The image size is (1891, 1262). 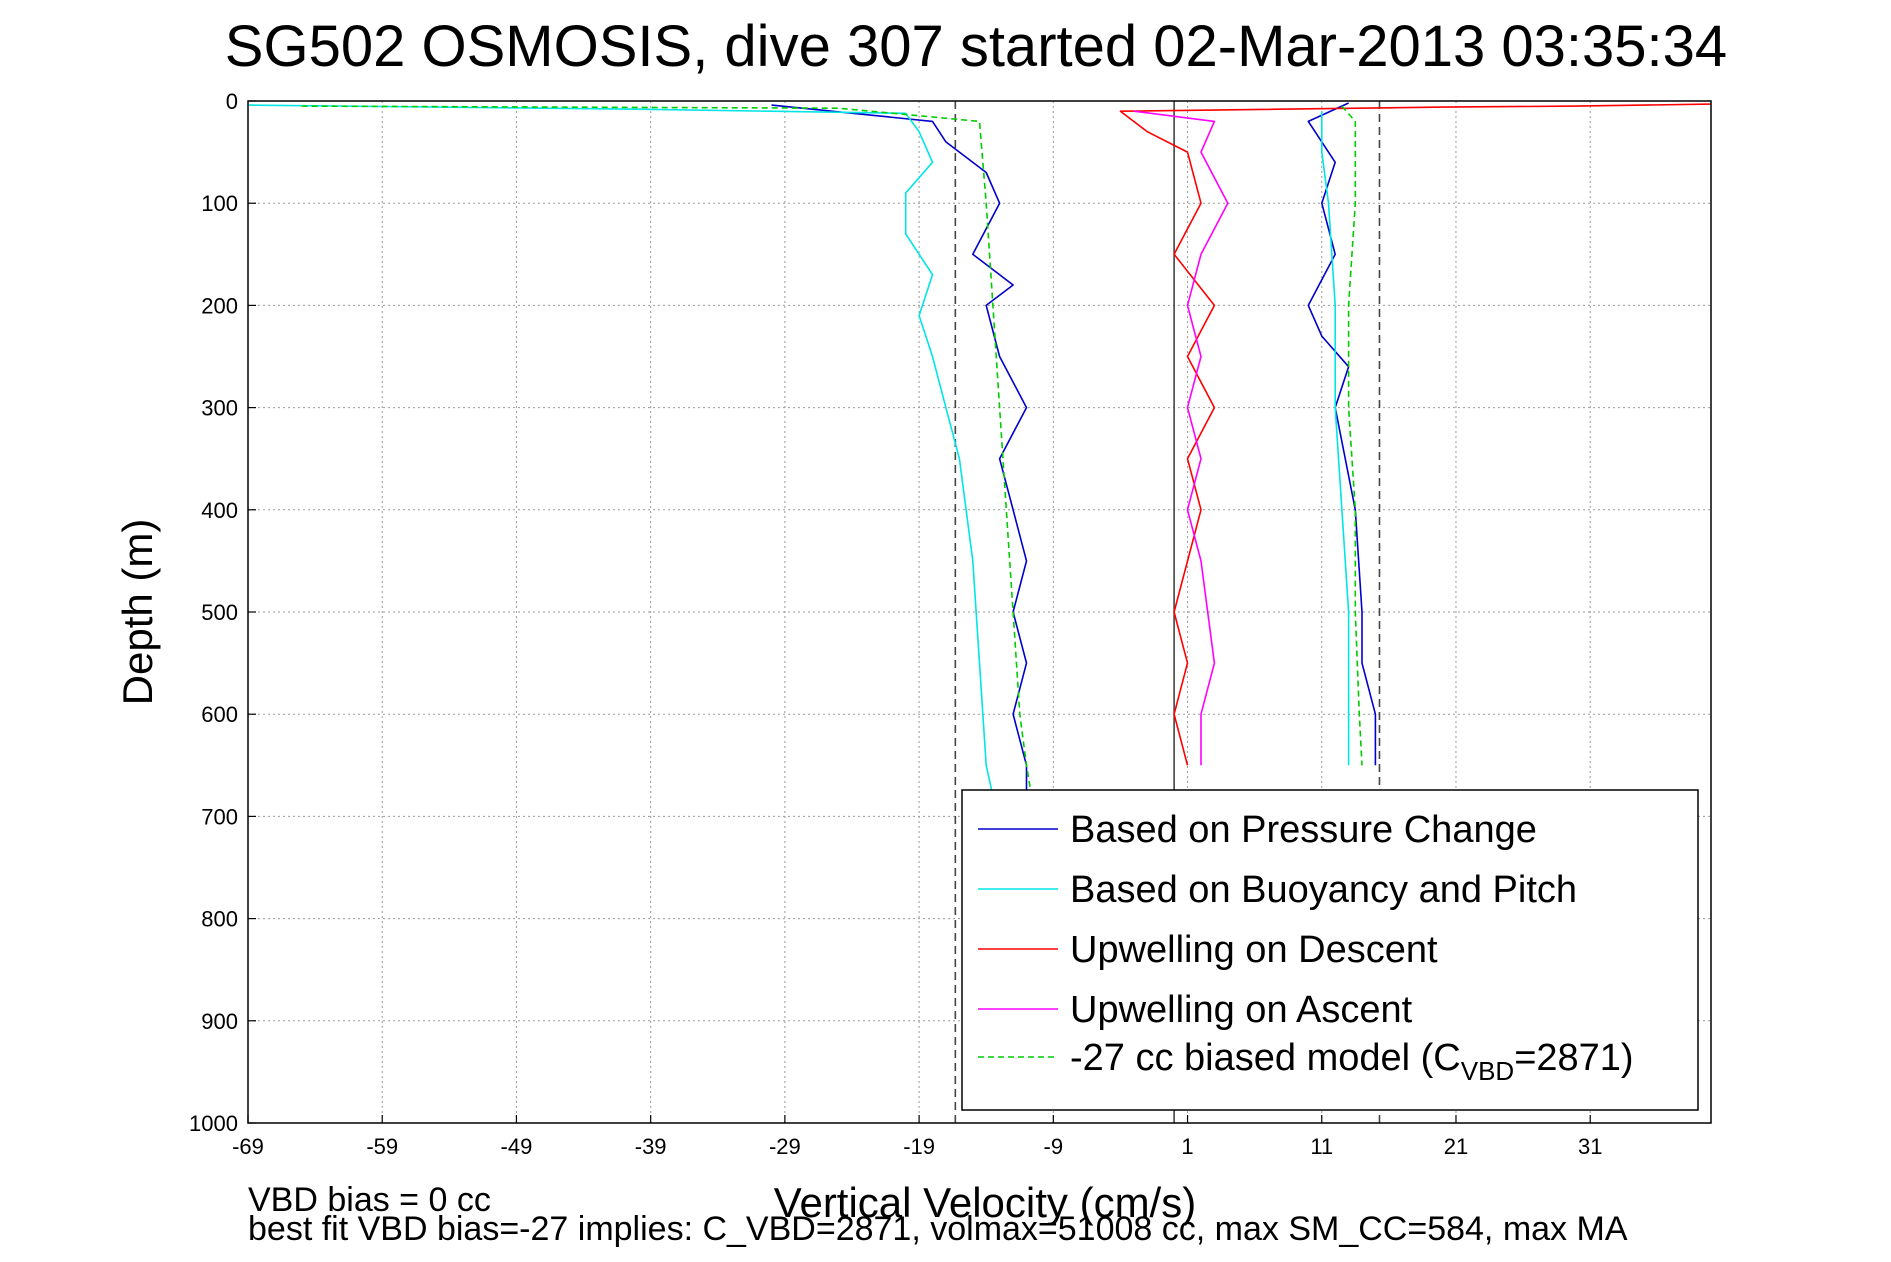 What do you see at coordinates (219, 510) in the screenshot?
I see `y-tick-label: 400` at bounding box center [219, 510].